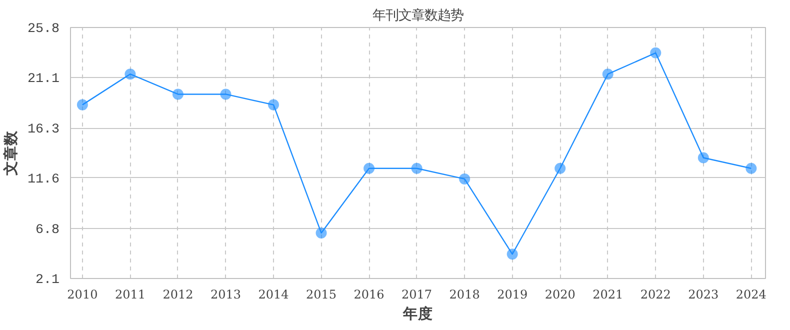 The image size is (790, 330). I want to click on x-tick-label: 2023, so click(703, 295).